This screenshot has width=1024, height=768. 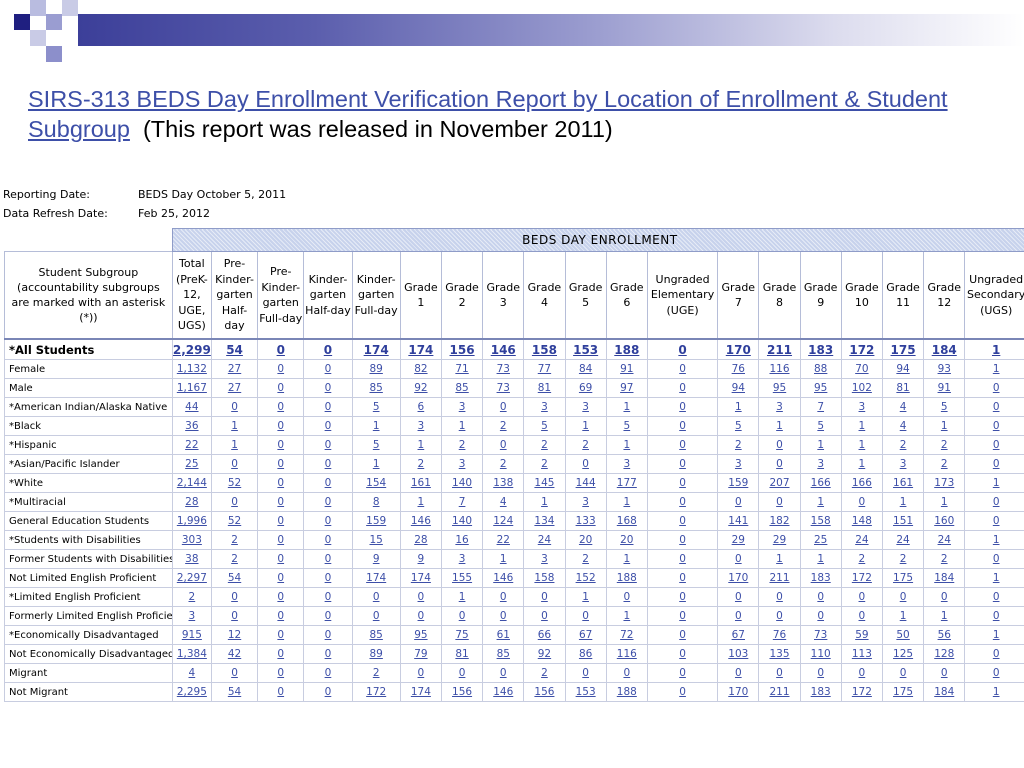 What do you see at coordinates (503, 521) in the screenshot?
I see `enrollment-count-link: 124` at bounding box center [503, 521].